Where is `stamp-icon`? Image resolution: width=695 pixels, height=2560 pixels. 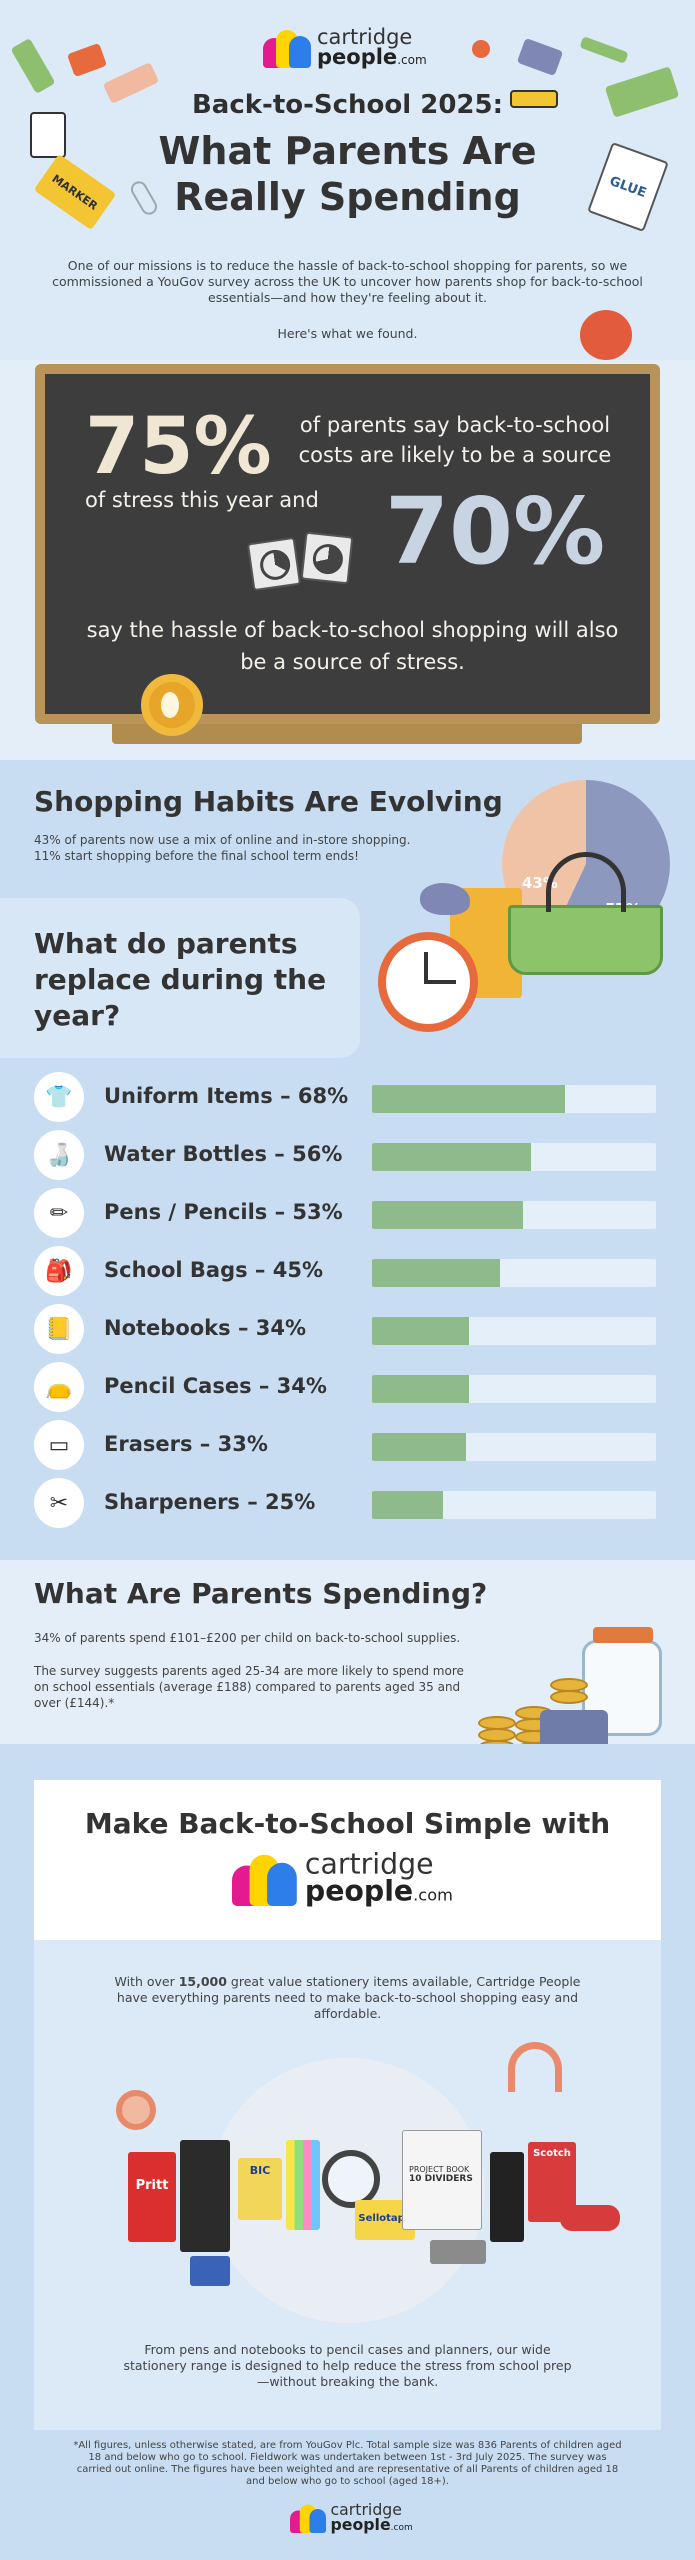
stamp-icon is located at coordinates (210, 2271).